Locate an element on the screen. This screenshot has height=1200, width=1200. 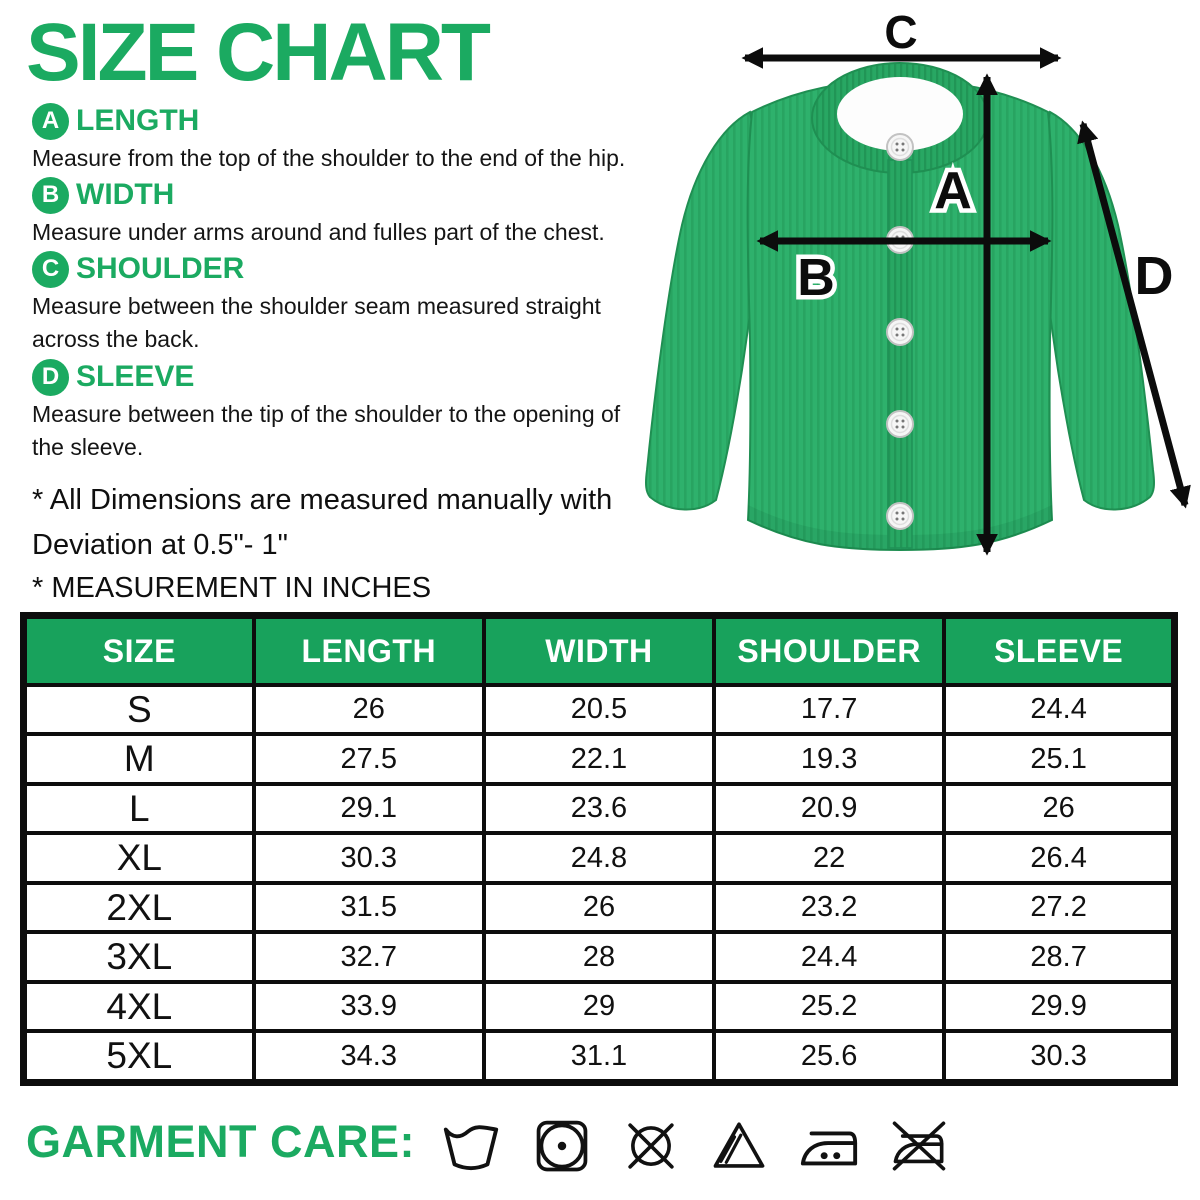
value-cell: 27.2 is located at coordinates (1059, 907).